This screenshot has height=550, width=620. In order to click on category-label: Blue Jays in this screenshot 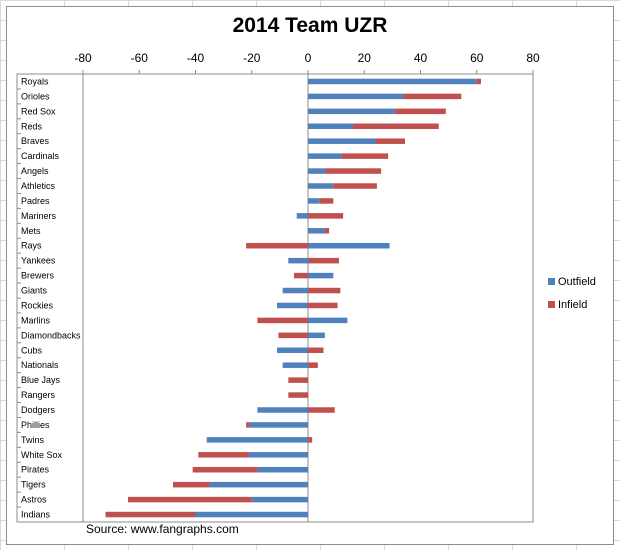, I will do `click(41, 380)`.